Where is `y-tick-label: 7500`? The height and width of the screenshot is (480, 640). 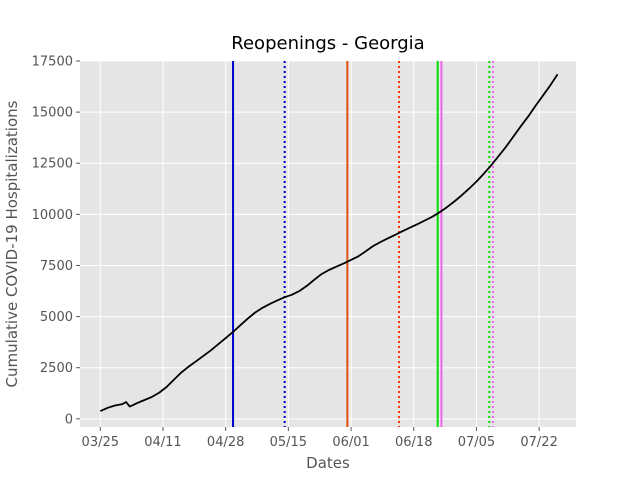
y-tick-label: 7500 is located at coordinates (56, 266).